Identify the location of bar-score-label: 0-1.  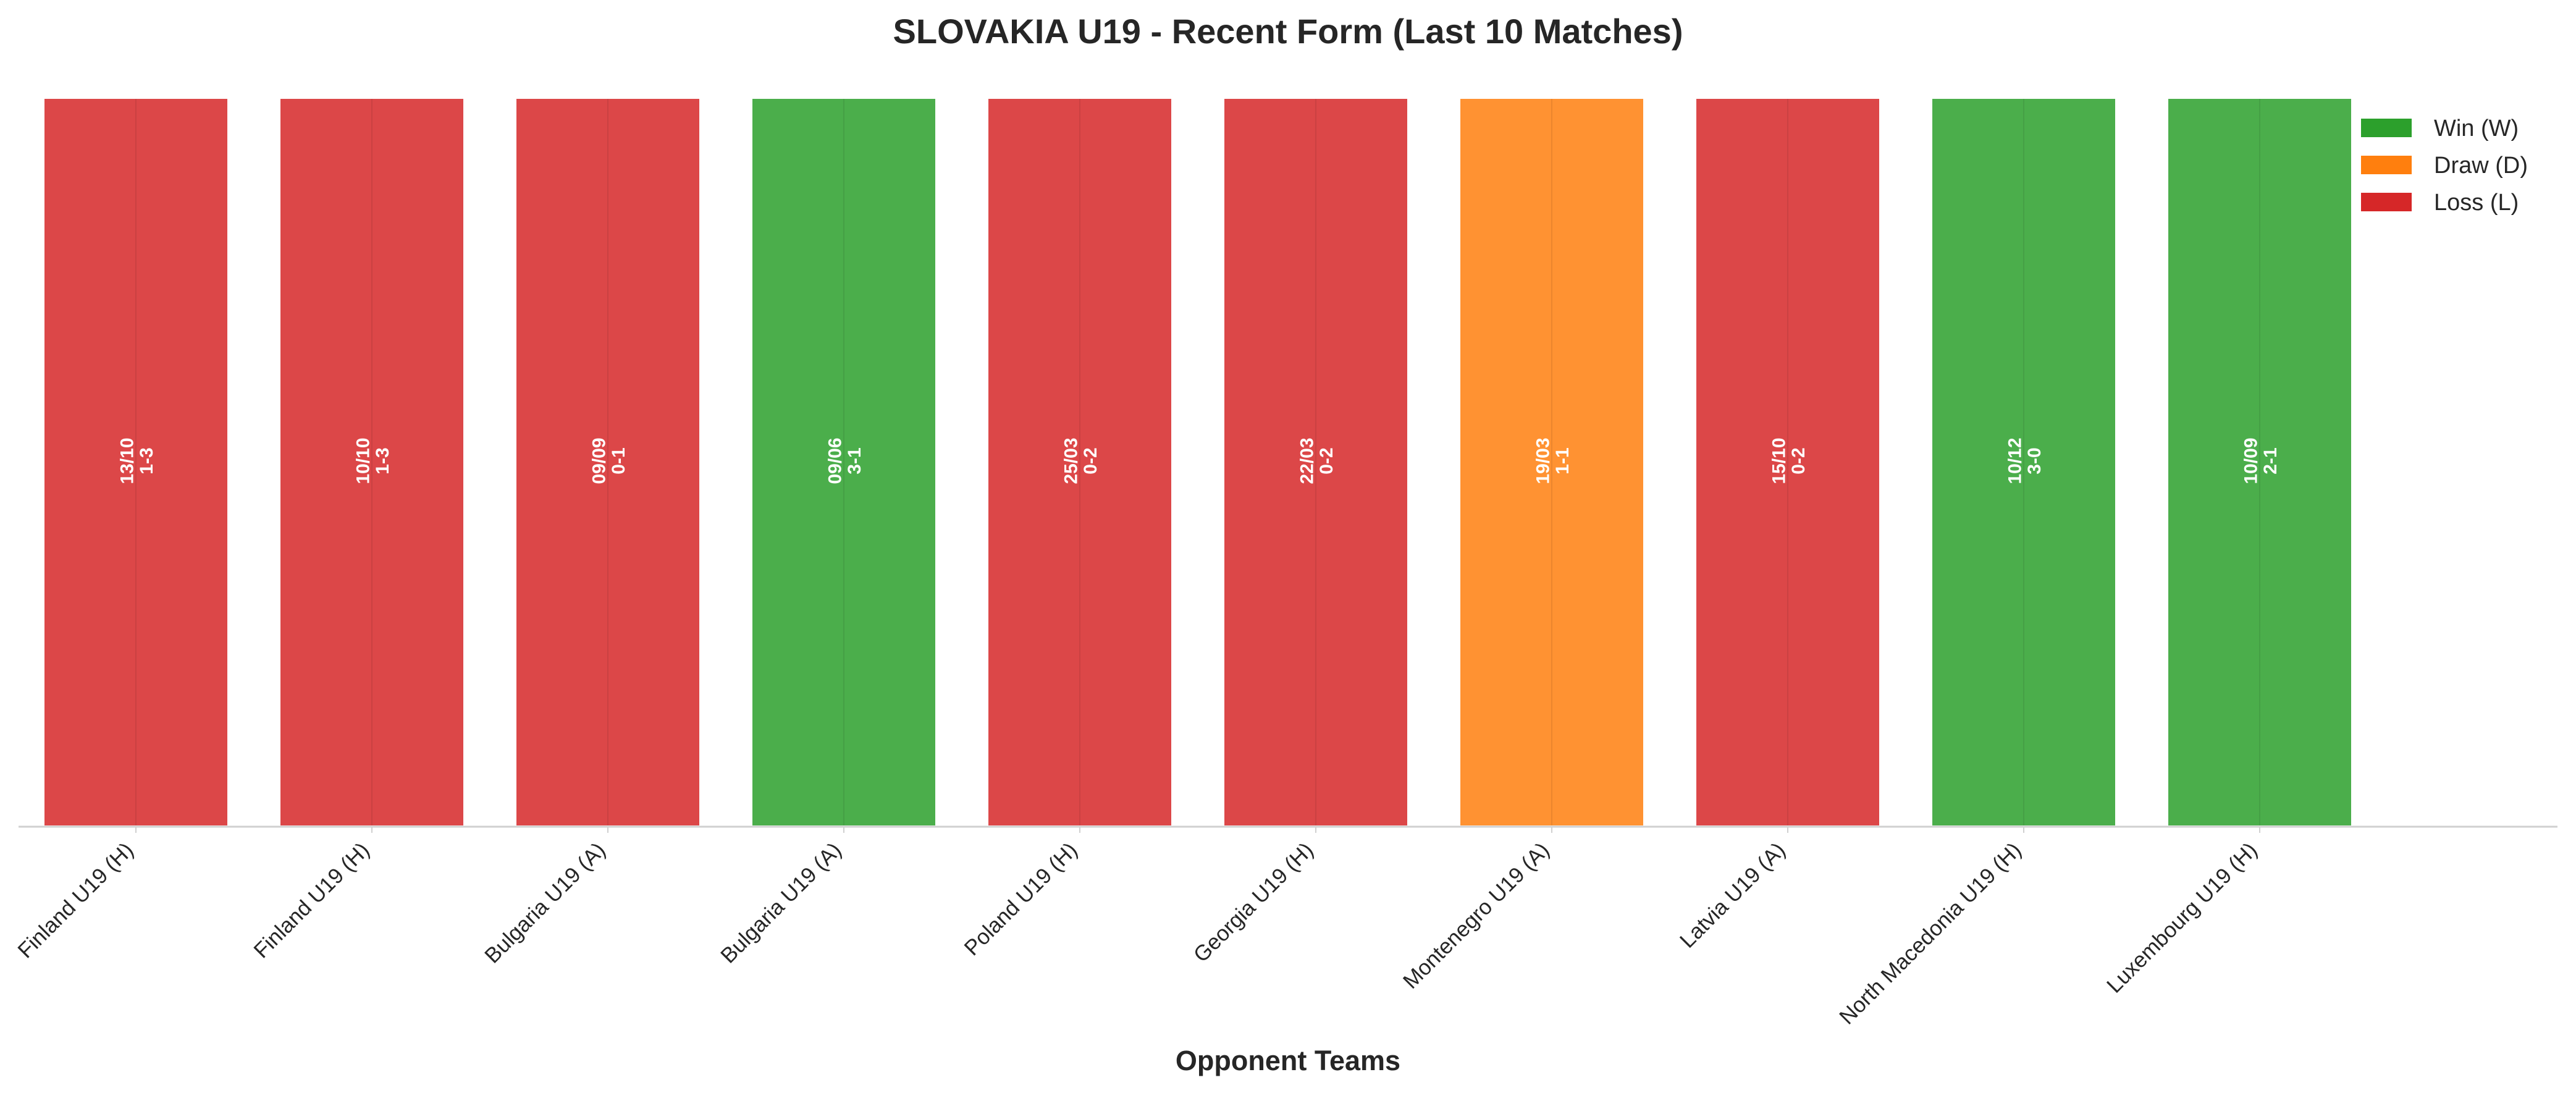
(618, 460).